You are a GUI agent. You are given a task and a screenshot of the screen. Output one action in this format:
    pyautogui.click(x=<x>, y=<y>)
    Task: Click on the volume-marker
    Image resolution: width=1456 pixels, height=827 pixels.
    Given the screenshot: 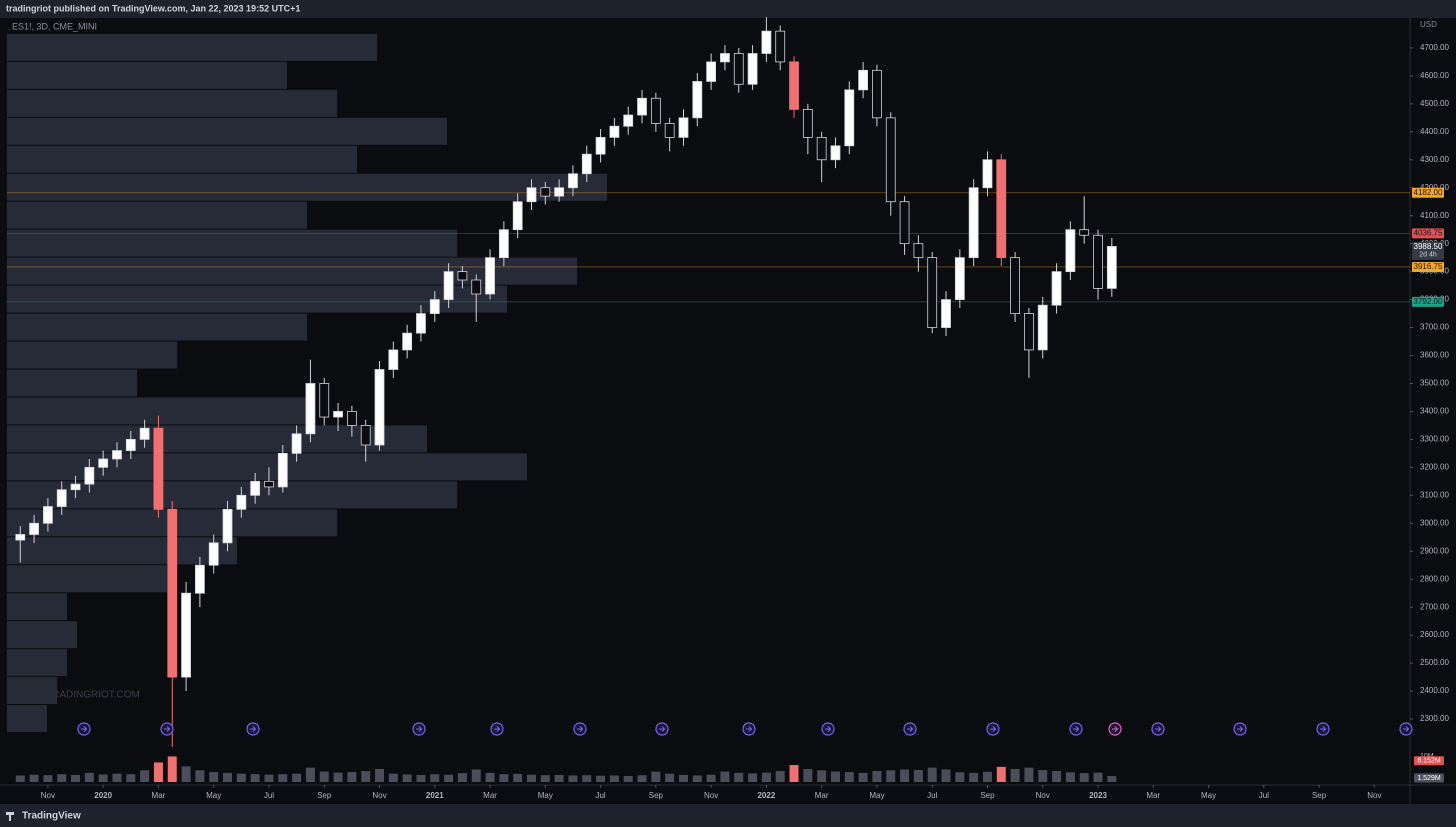 What is the action you would take?
    pyautogui.click(x=1429, y=761)
    